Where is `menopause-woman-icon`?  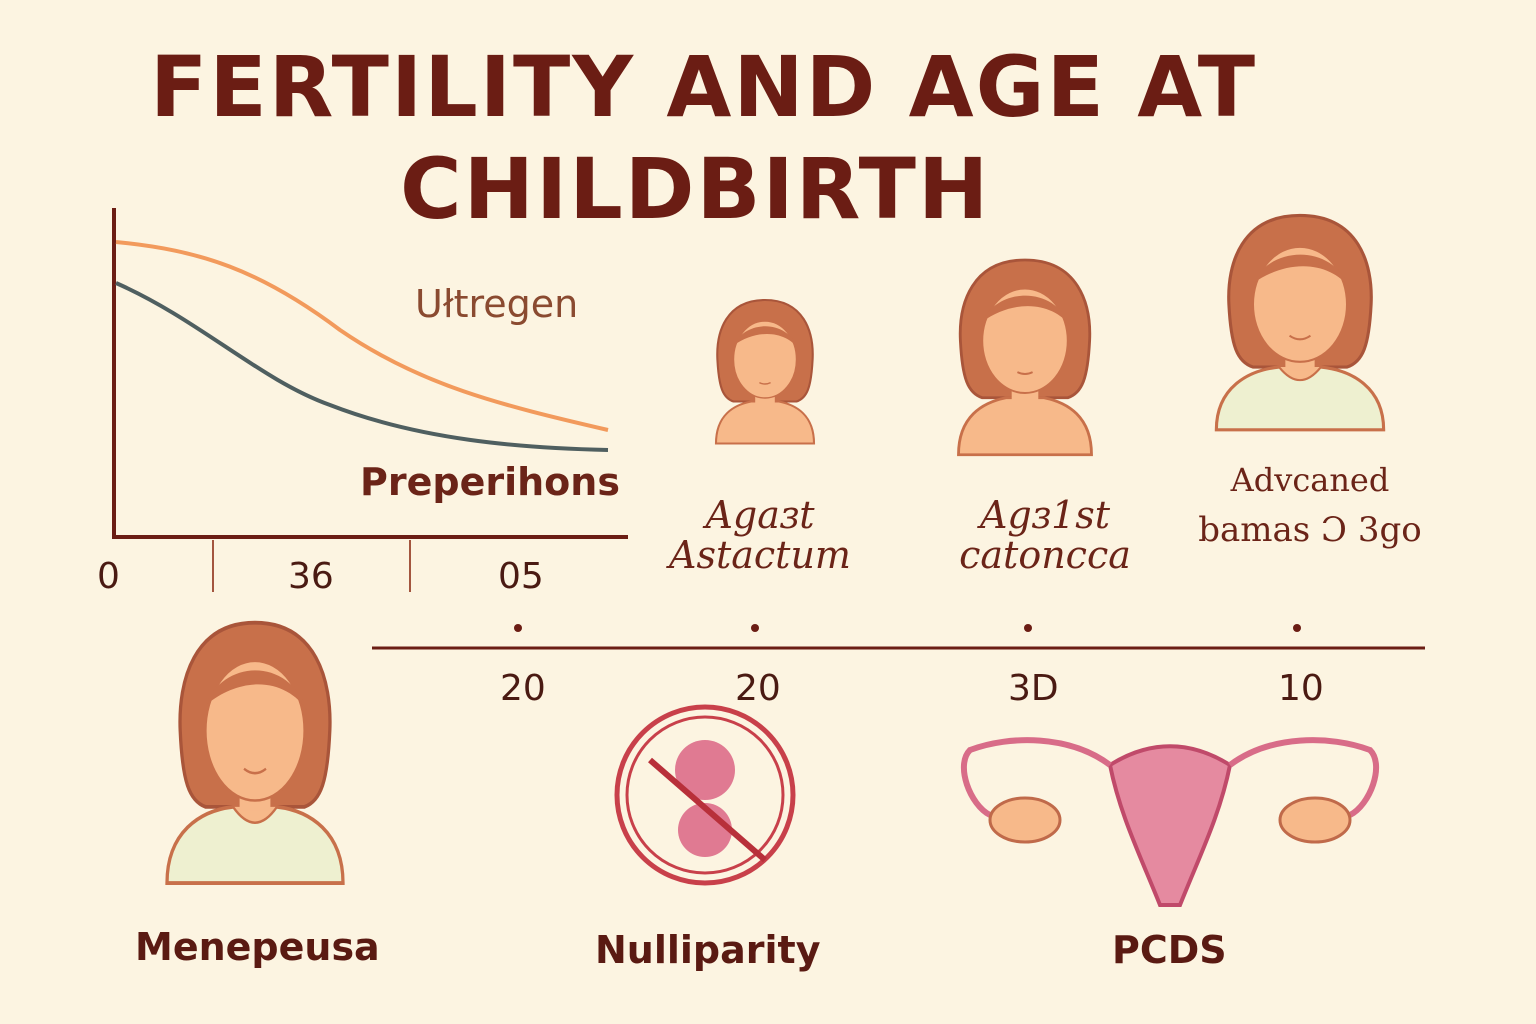 menopause-woman-icon is located at coordinates (255, 752).